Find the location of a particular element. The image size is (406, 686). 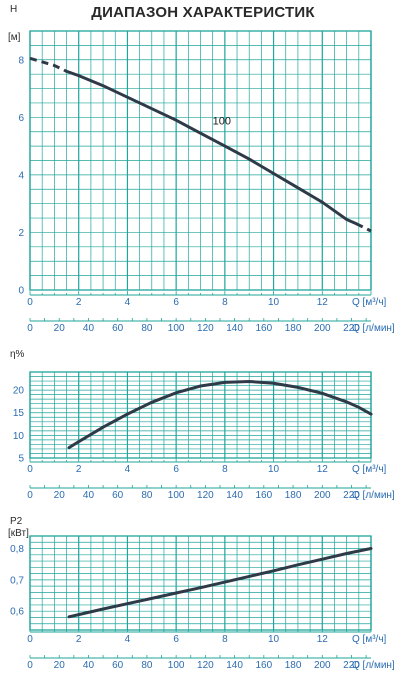

y-tick-label: 20 is located at coordinates (19, 391).